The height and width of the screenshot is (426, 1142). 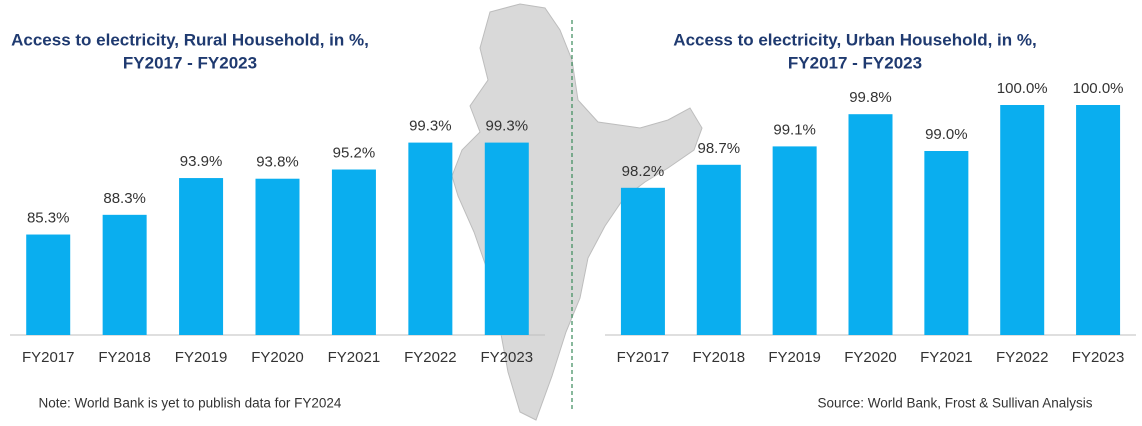 I want to click on value-label: 93.8%, so click(x=277, y=162).